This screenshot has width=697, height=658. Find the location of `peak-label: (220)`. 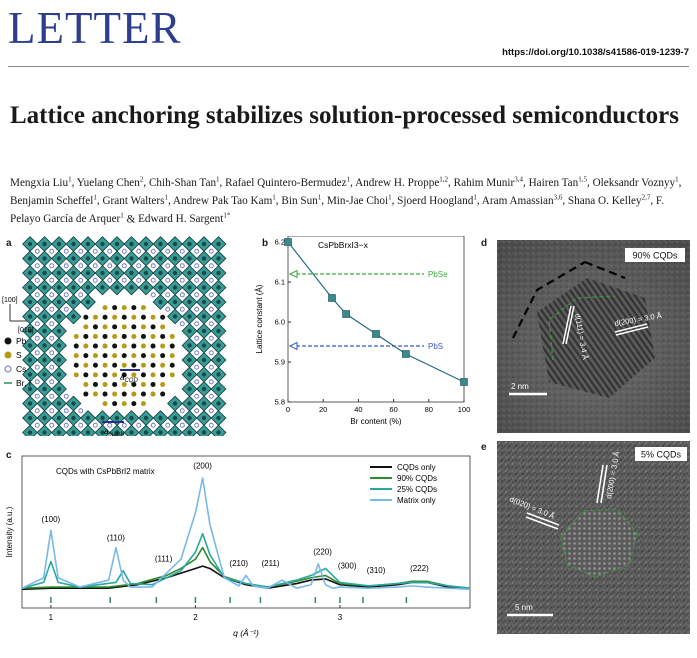

peak-label: (220) is located at coordinates (322, 552).